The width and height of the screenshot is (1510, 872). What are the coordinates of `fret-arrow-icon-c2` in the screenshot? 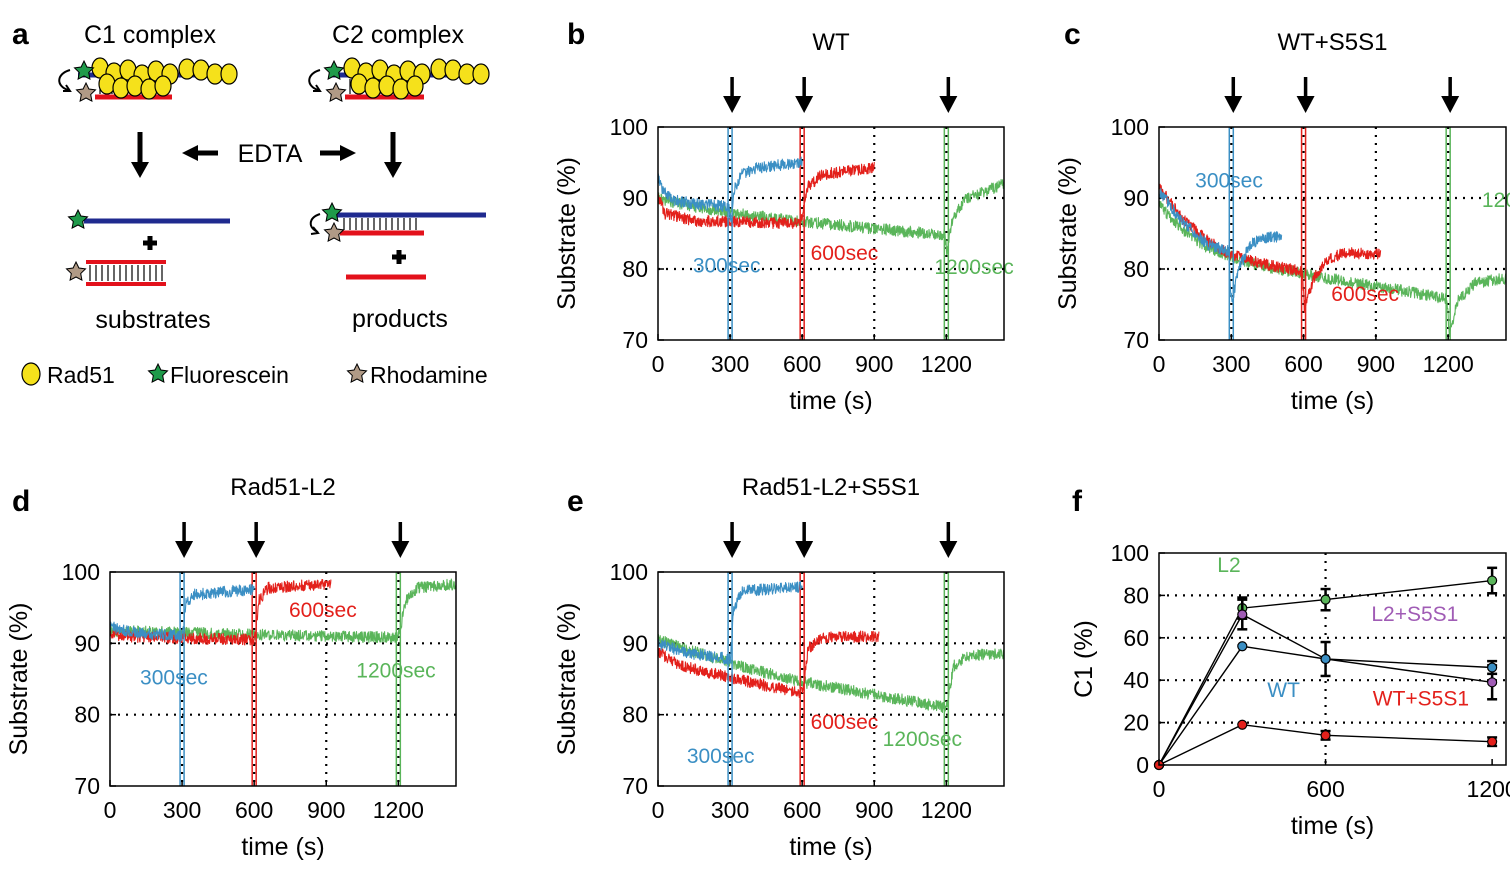 It's located at (314, 80).